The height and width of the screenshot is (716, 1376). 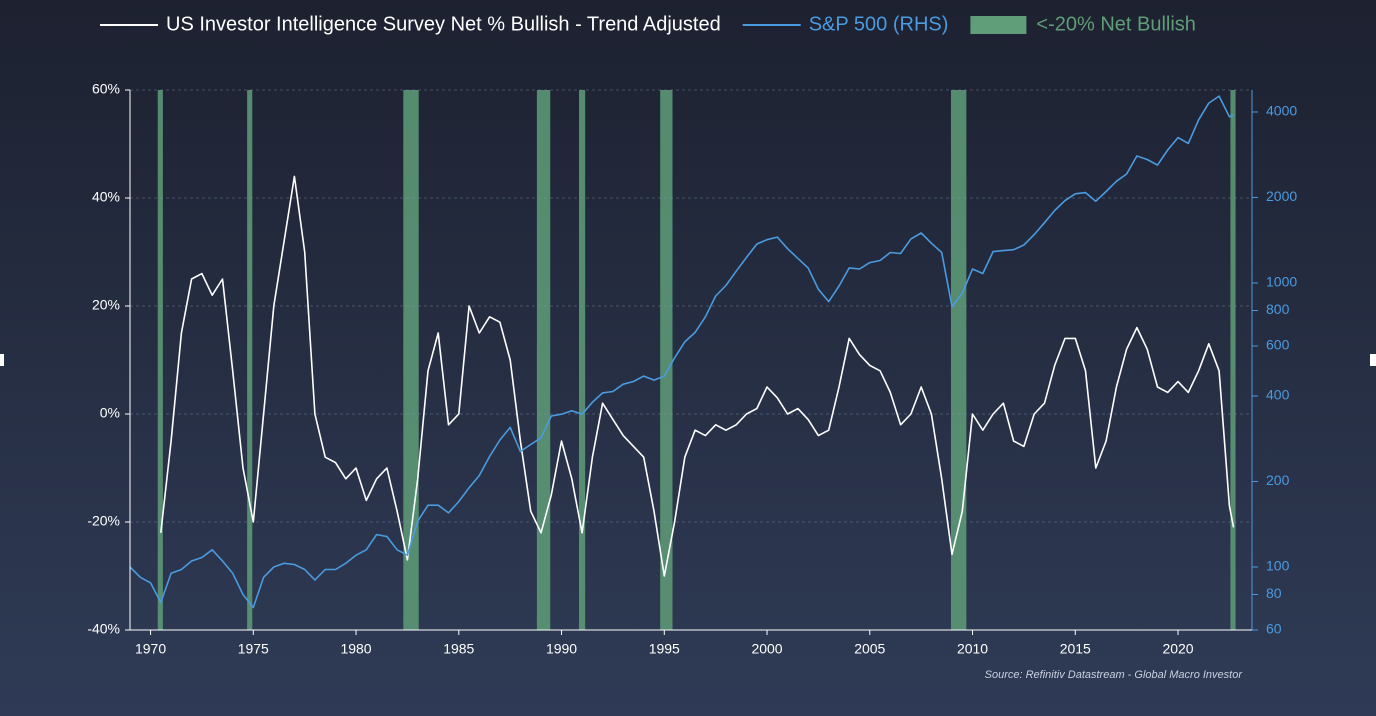 I want to click on y2-tick-label: 1000, so click(x=1281, y=282).